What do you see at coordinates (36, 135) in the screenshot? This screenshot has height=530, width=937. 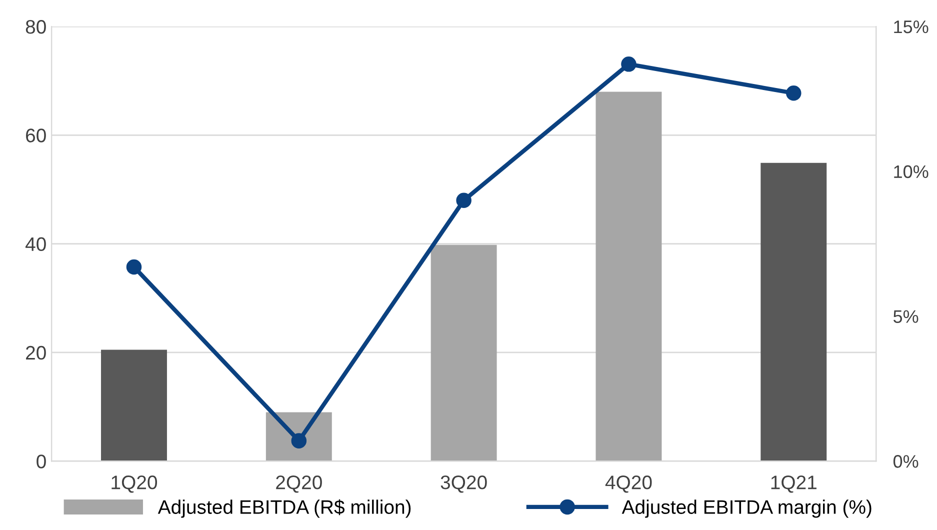 I see `y-tick-label: 60` at bounding box center [36, 135].